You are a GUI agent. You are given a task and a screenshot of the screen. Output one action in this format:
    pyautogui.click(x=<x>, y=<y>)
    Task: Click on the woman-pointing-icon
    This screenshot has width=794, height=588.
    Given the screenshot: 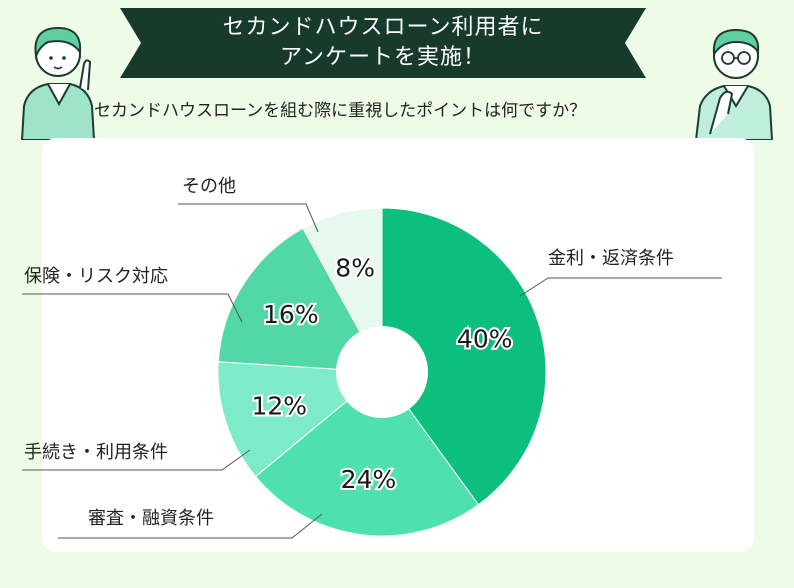 What is the action you would take?
    pyautogui.click(x=58, y=83)
    